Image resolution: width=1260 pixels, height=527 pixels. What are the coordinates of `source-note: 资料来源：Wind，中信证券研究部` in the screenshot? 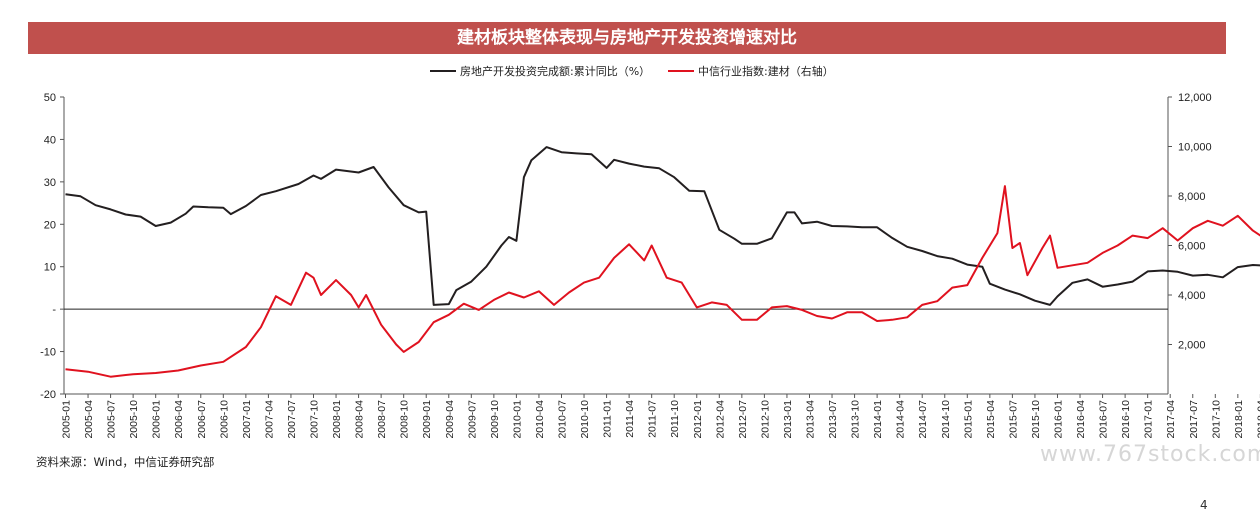 It's located at (125, 462).